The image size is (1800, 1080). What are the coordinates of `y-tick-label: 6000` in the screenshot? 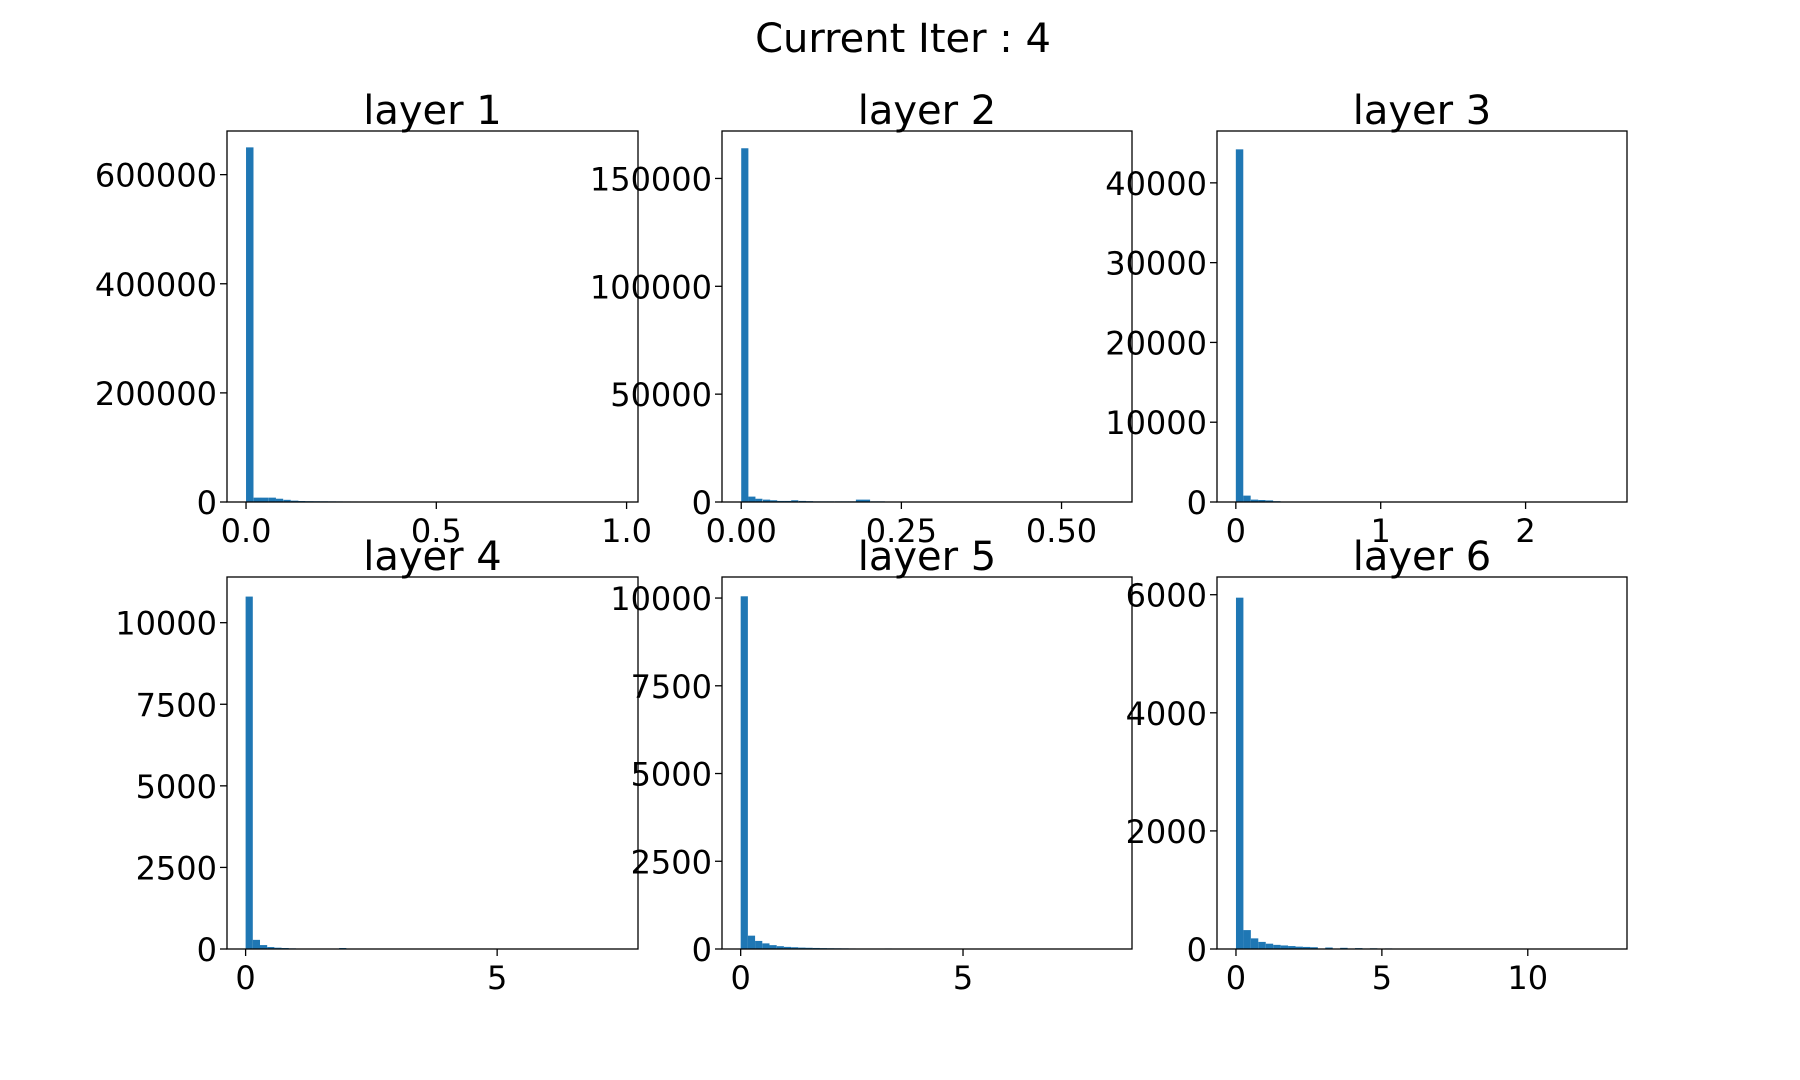 It's located at (1166, 596).